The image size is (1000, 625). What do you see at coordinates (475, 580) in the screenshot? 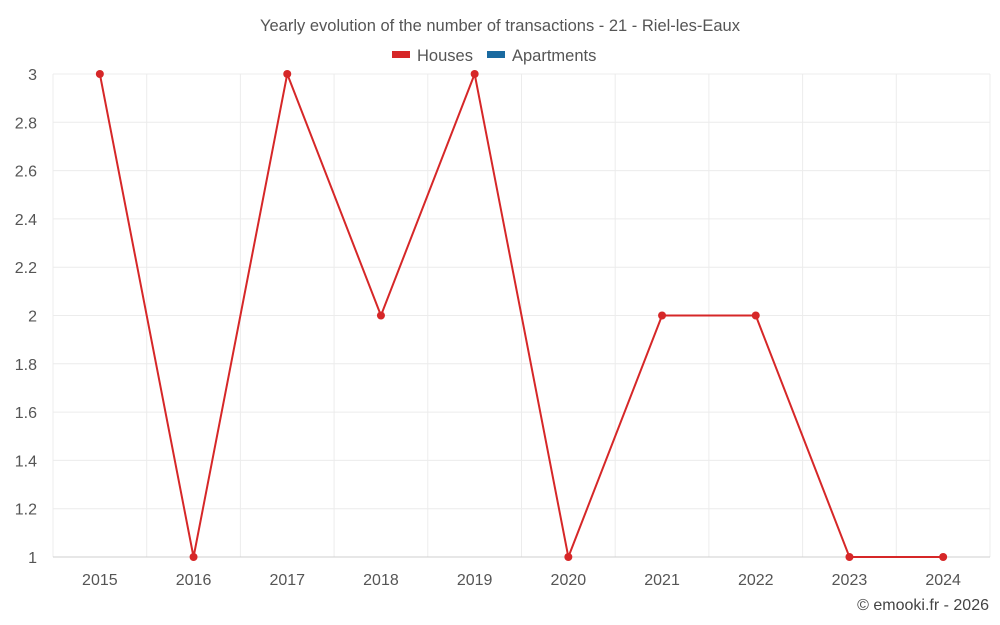
I see `x-tick-label: 2019` at bounding box center [475, 580].